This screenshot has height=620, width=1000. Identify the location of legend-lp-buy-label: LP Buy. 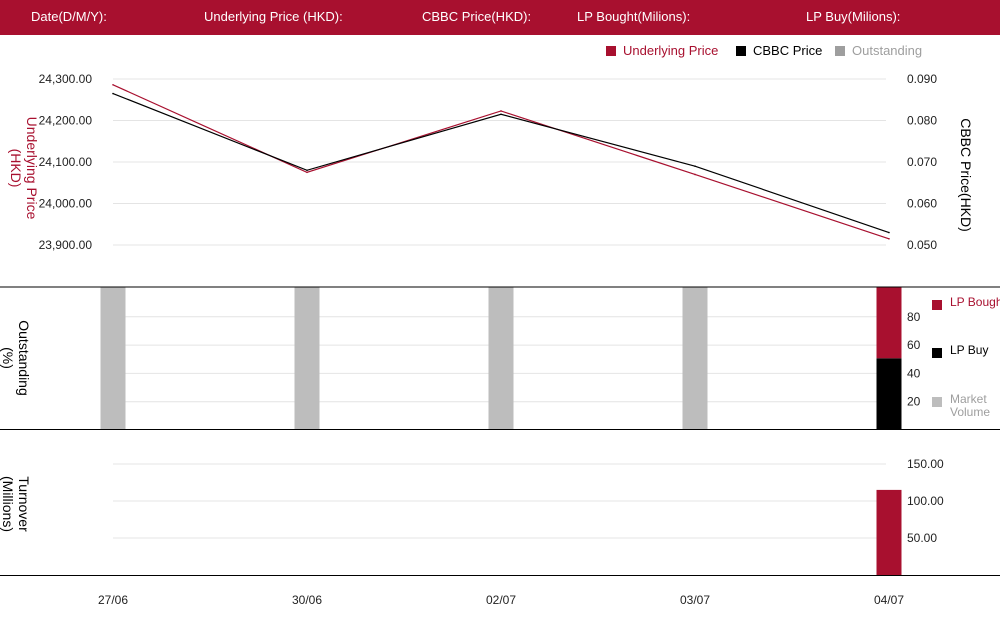
(969, 350).